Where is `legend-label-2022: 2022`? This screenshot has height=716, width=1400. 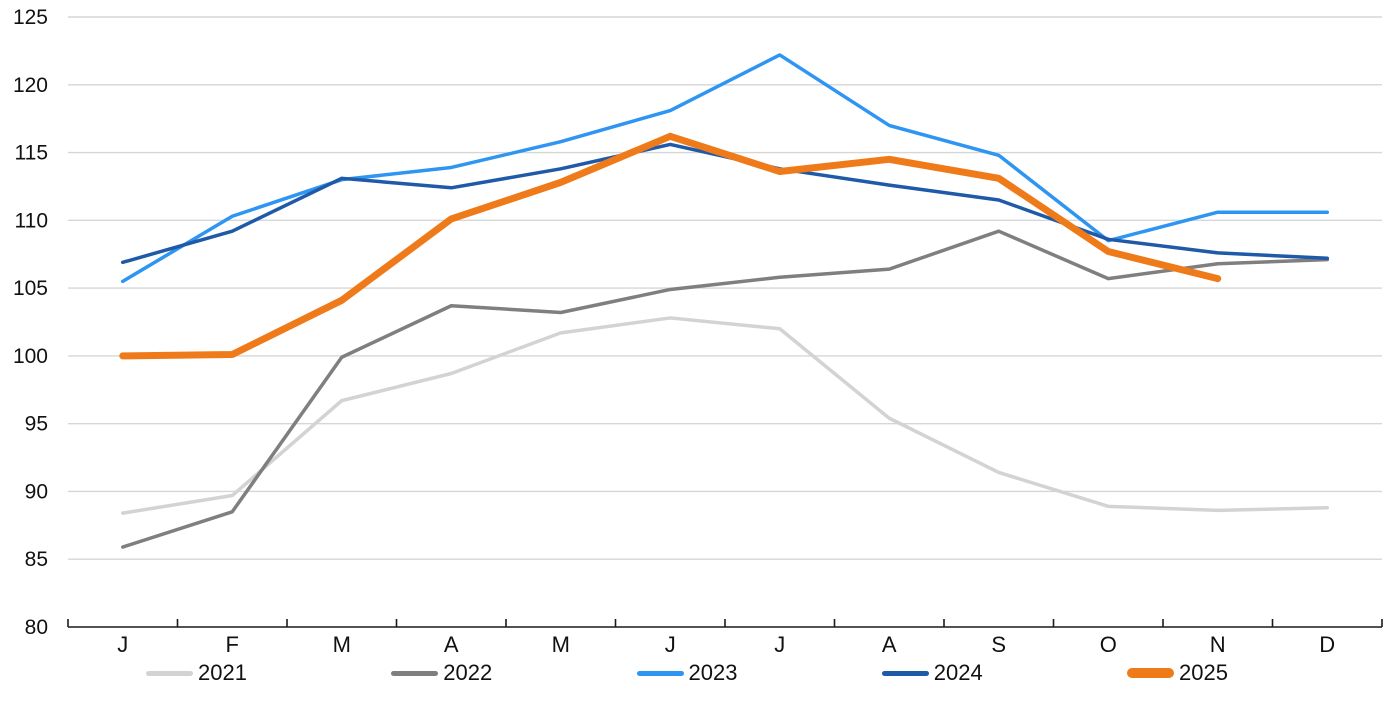 legend-label-2022: 2022 is located at coordinates (468, 672).